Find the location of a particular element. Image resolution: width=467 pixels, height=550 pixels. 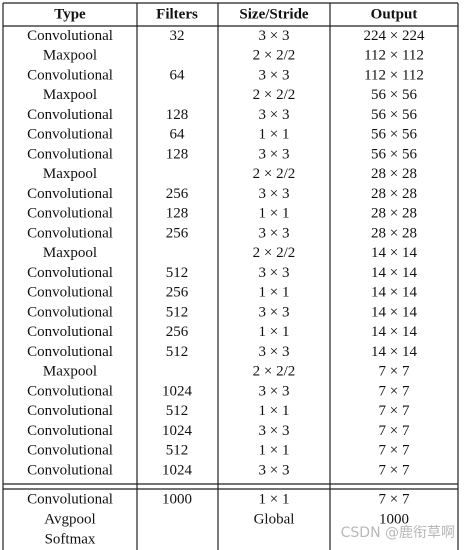

header-cell: Size/Stride is located at coordinates (273, 14).